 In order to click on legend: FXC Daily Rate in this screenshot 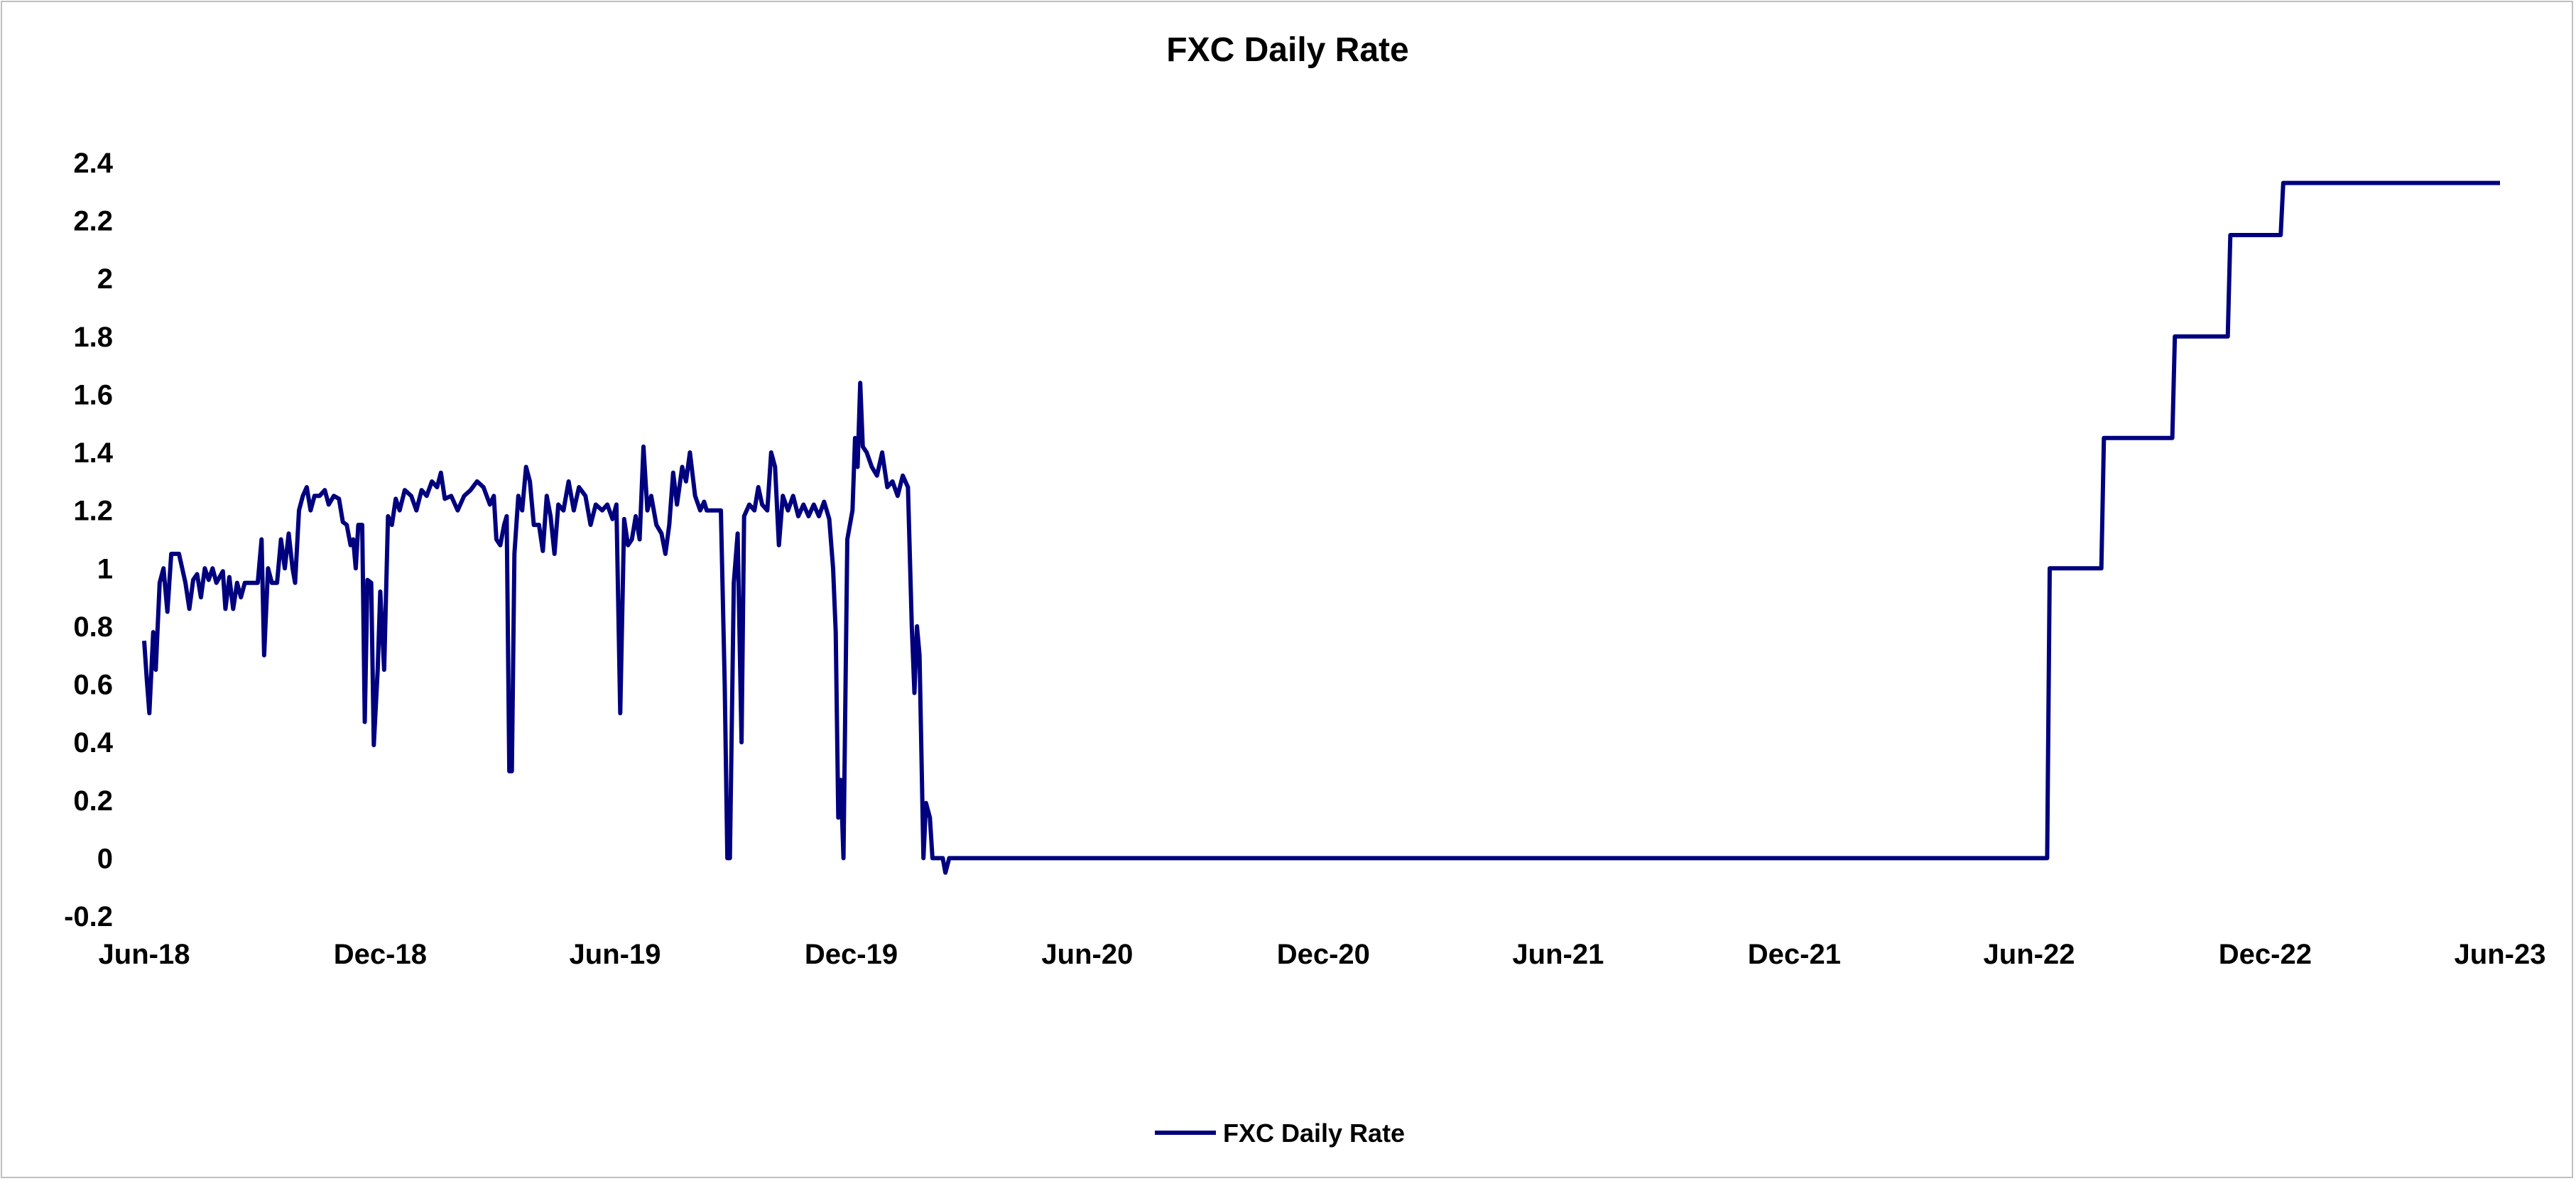, I will do `click(1280, 1133)`.